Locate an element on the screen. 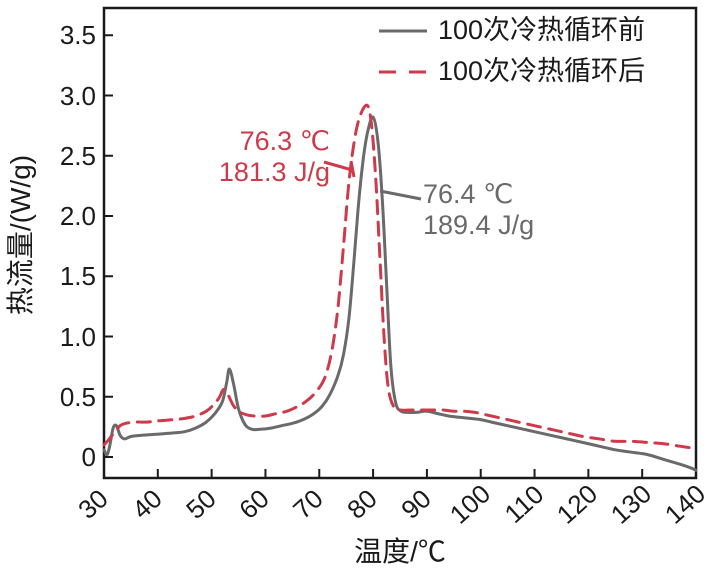 The image size is (709, 569). annotation-after-enthalpy: 181.3 J/g is located at coordinates (274, 172).